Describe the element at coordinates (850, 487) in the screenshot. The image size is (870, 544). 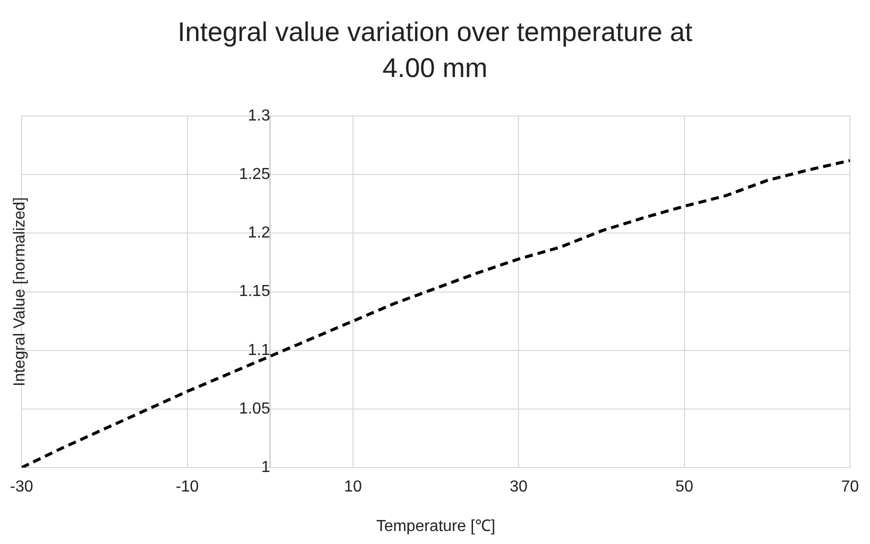
I see `x-tick-label: 70` at that location.